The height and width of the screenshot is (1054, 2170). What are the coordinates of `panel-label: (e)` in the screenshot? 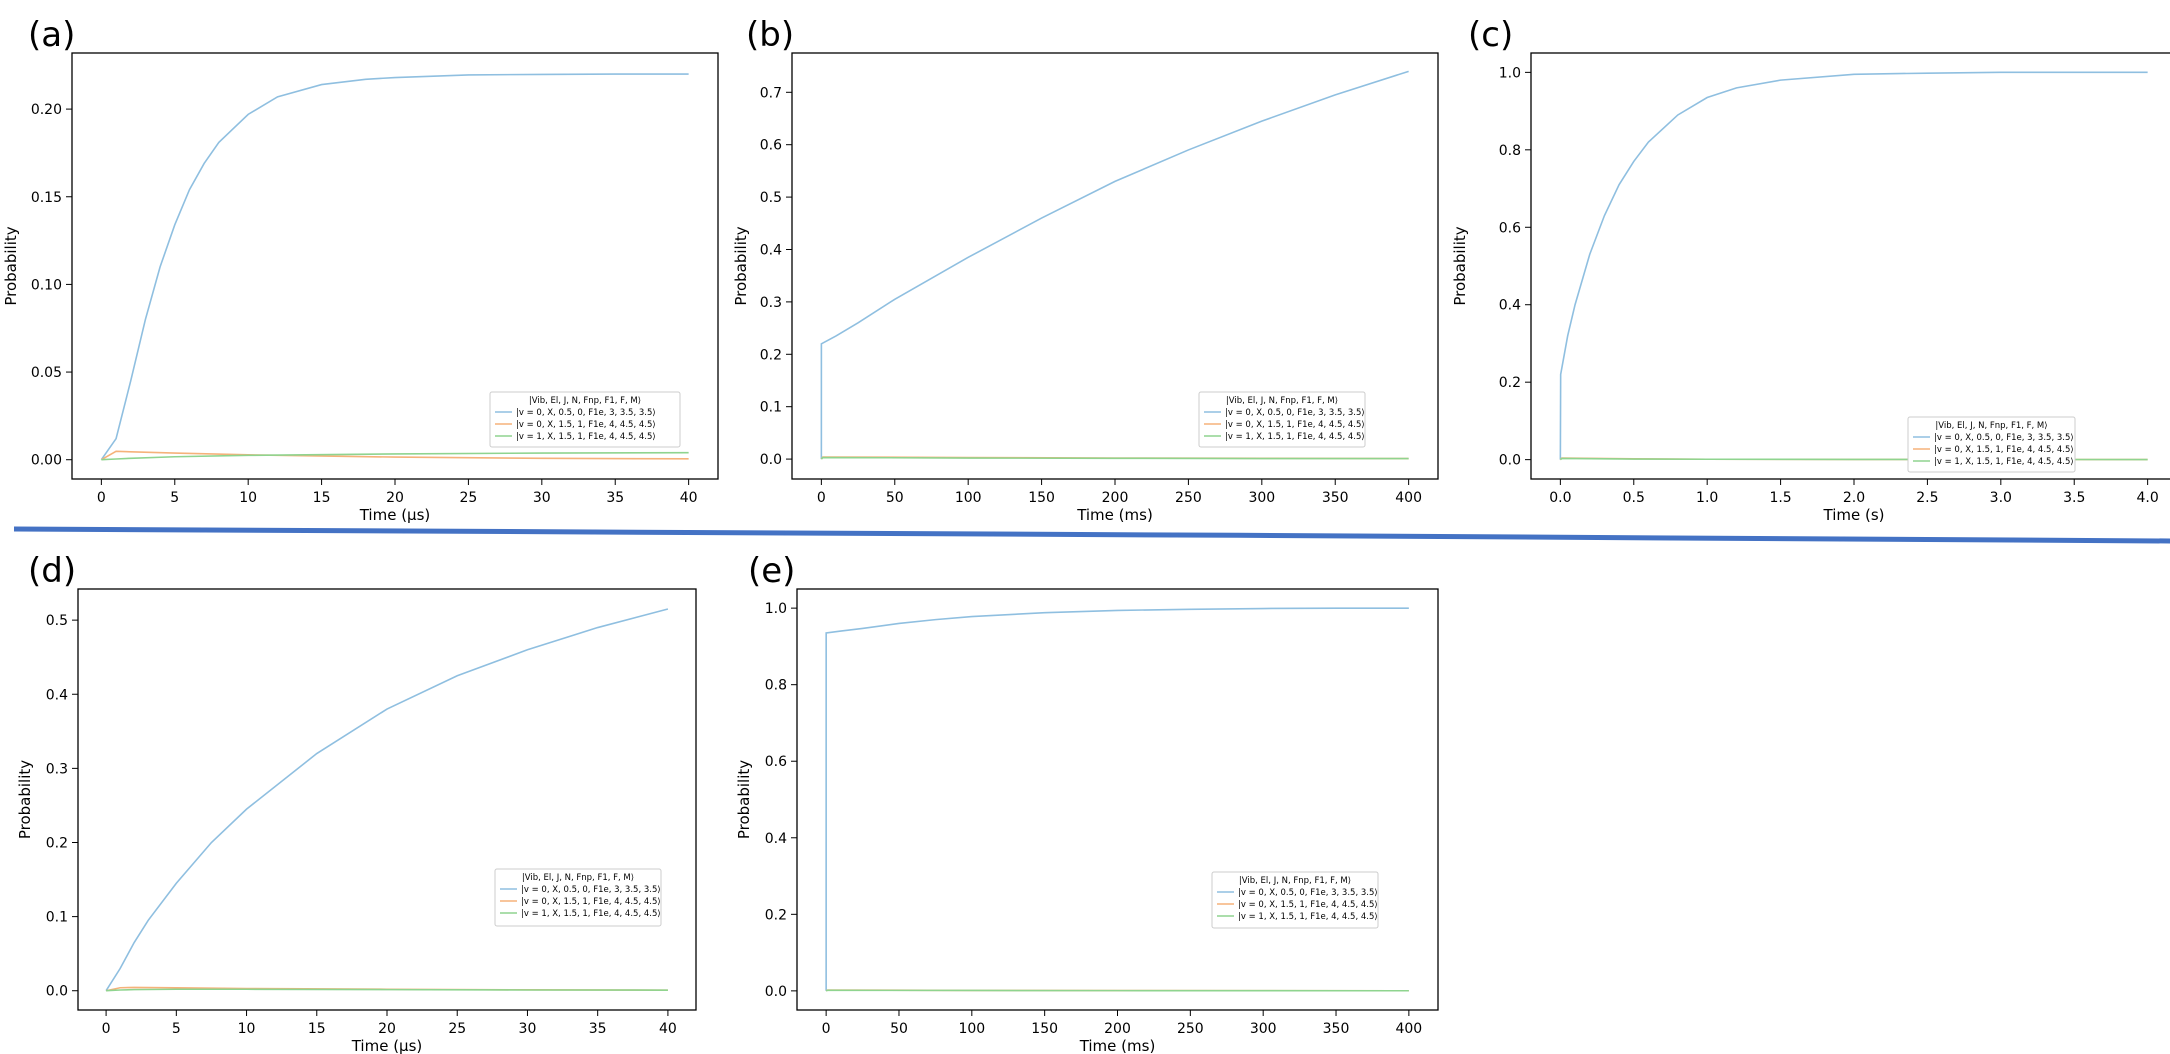 It's located at (771, 571).